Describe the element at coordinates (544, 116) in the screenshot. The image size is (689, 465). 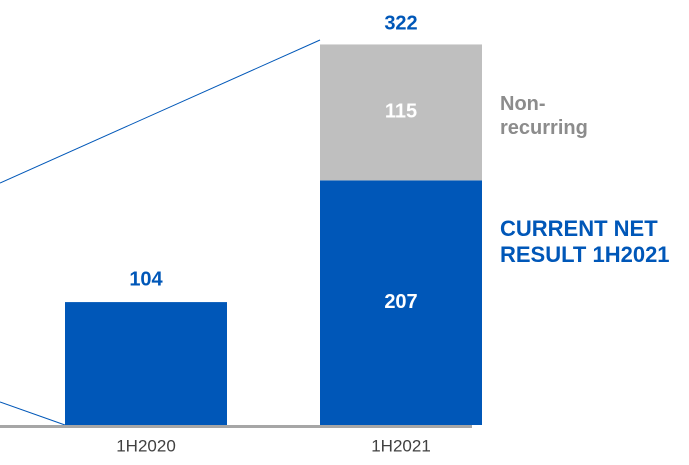
I see `legend-entry: Non-recurring` at that location.